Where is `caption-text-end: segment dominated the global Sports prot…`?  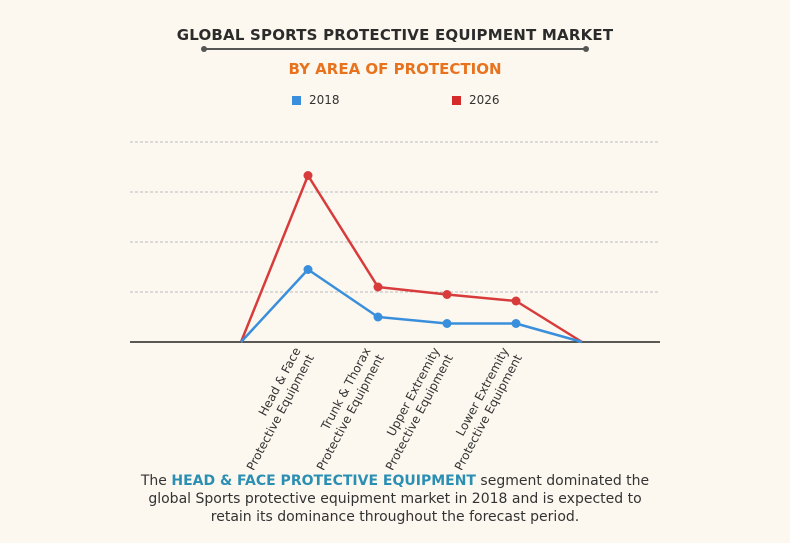 caption-text-end: segment dominated the global Sports prot… is located at coordinates (399, 499).